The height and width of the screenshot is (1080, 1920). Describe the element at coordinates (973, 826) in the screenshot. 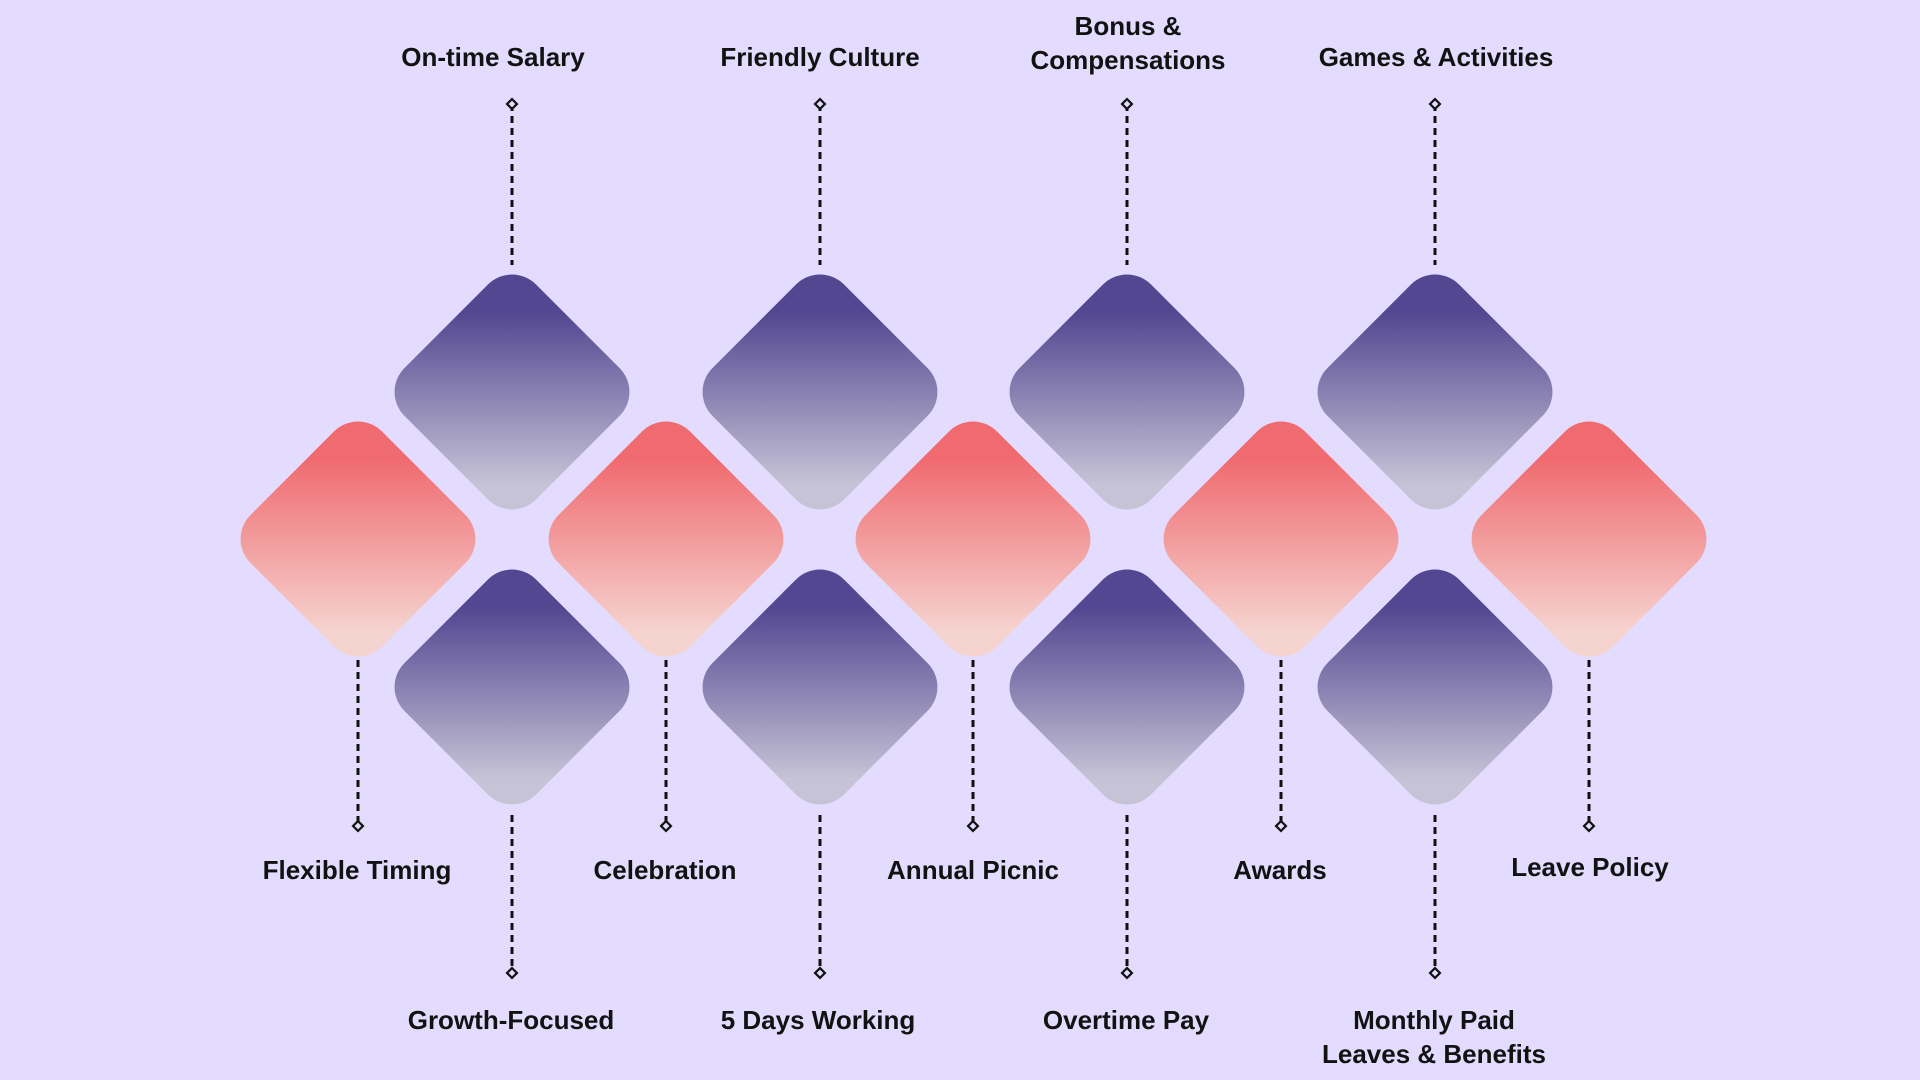

I see `connector-mid-annual-picnic-marker-icon` at that location.